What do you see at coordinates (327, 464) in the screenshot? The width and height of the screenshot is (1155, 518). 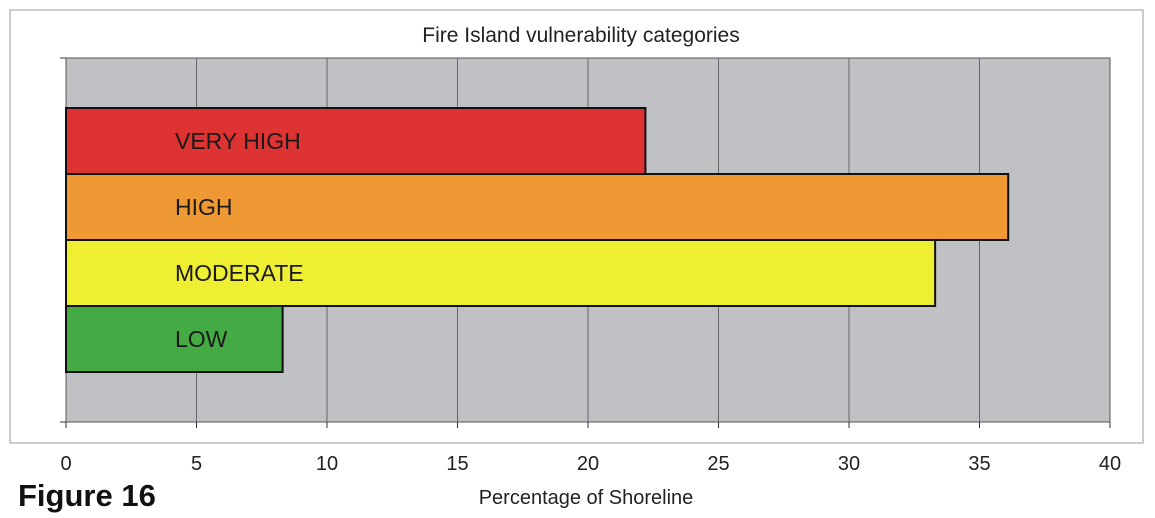 I see `x-tick-label: 10` at bounding box center [327, 464].